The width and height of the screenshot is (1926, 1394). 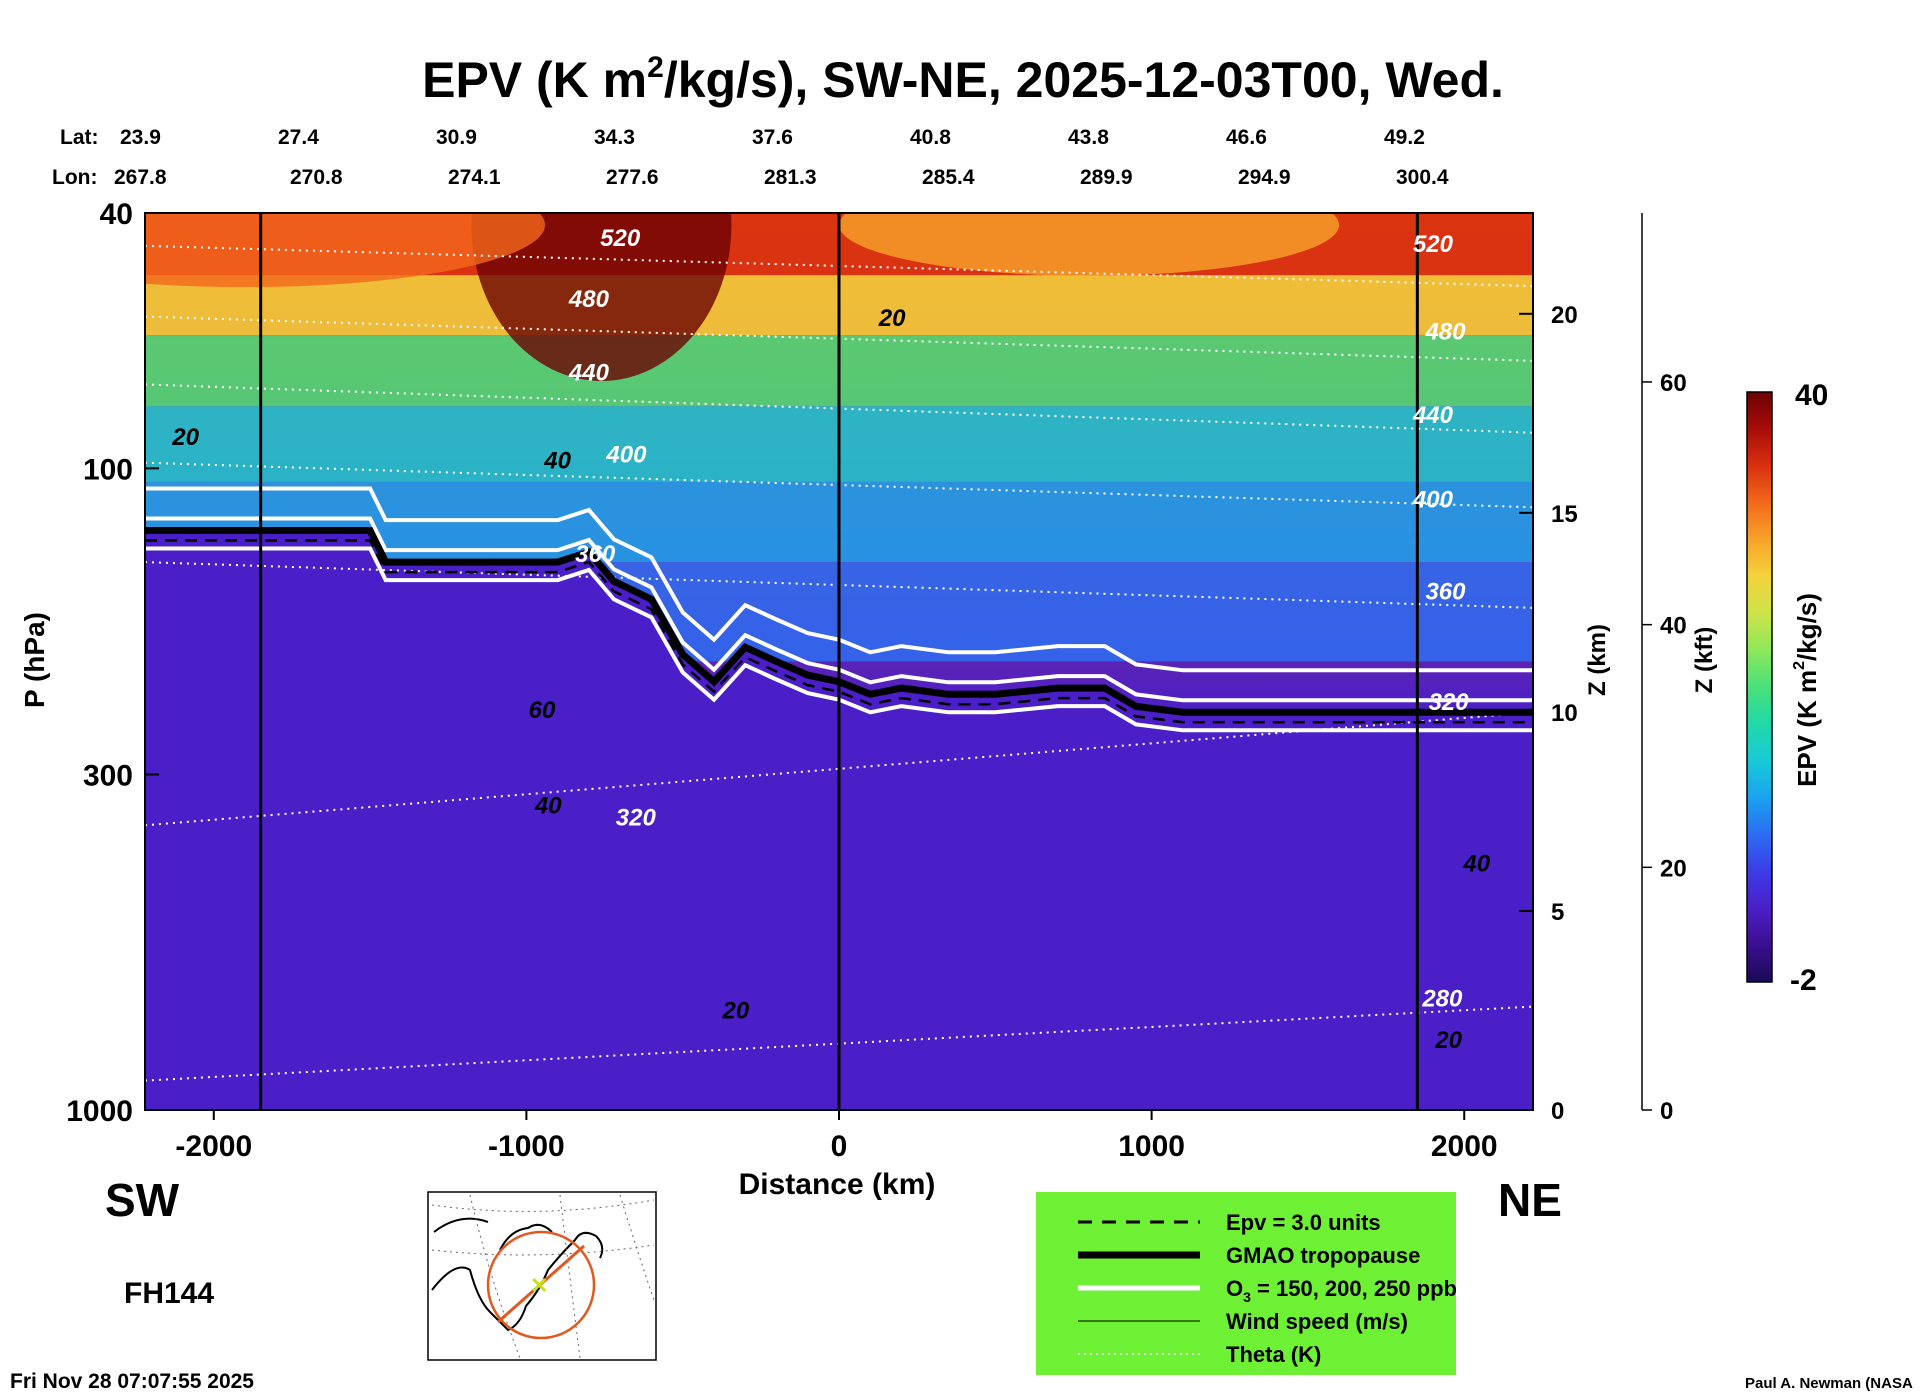 What do you see at coordinates (948, 177) in the screenshot?
I see `lon-tick-label: 285.4` at bounding box center [948, 177].